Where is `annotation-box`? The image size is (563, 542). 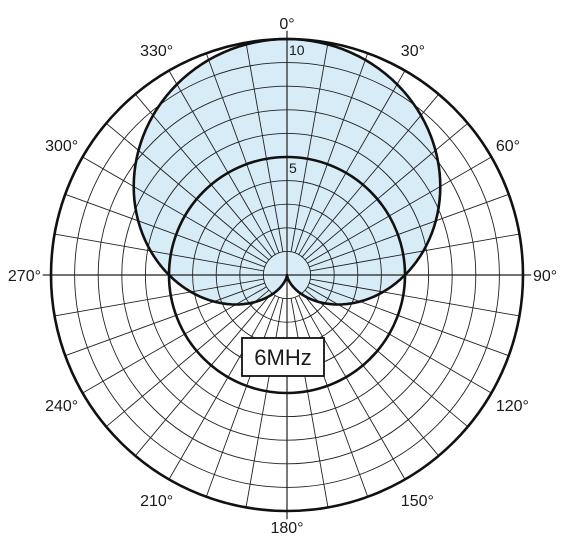
annotation-box is located at coordinates (283, 357).